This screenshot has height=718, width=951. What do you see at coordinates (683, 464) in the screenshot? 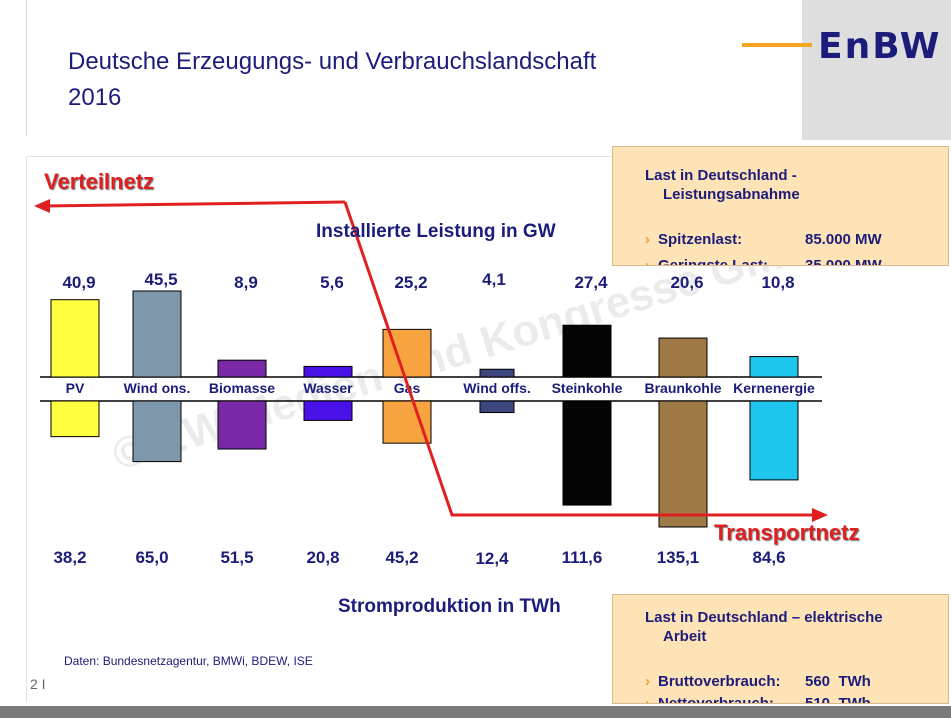
I see `bar-twh-braunkohle` at bounding box center [683, 464].